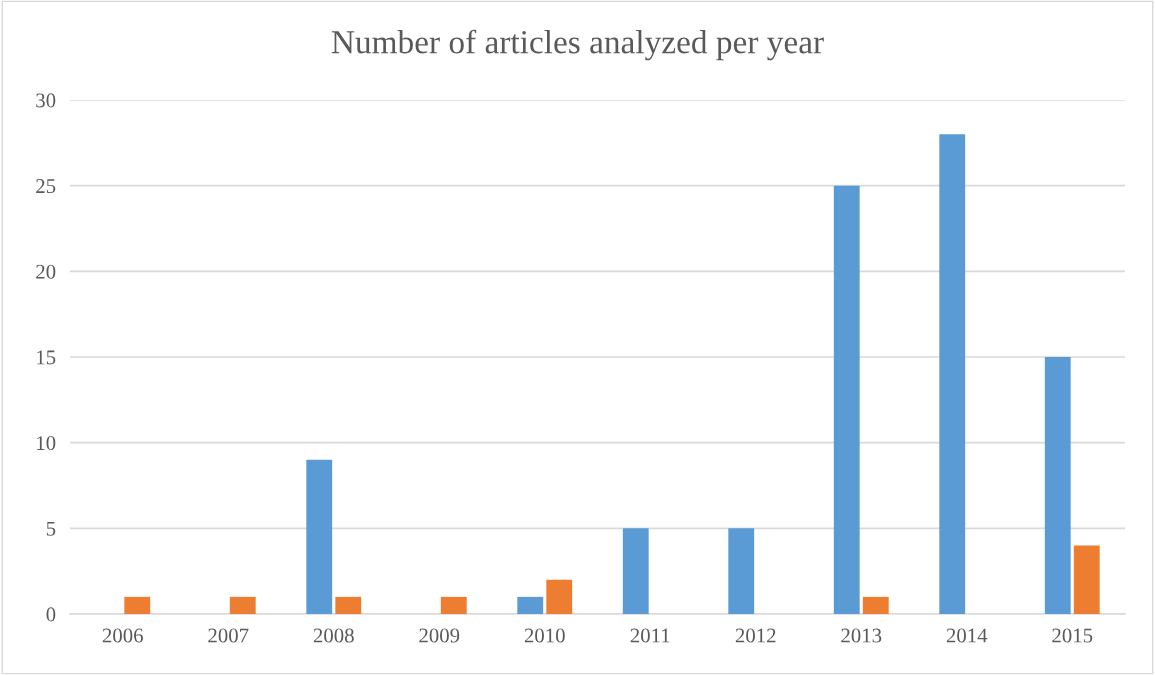 The image size is (1155, 675). I want to click on x-tick-label: 2014, so click(967, 635).